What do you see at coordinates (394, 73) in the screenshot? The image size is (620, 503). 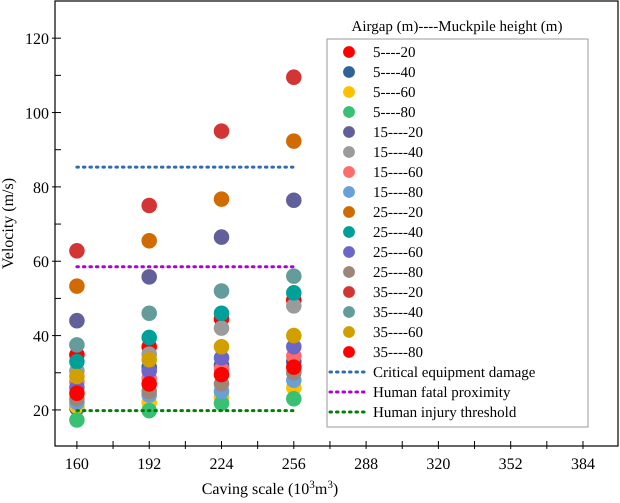 I see `legend-label: 5----40` at bounding box center [394, 73].